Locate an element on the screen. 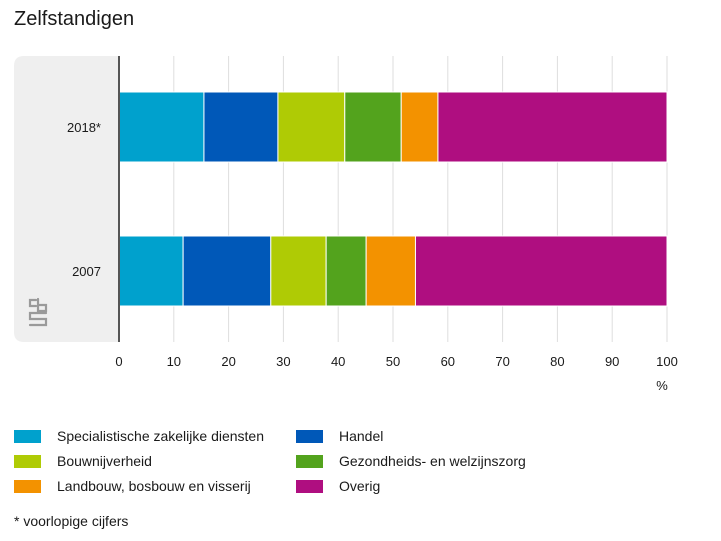 Image resolution: width=721 pixels, height=541 pixels. legend-item: Bouwnijverheid is located at coordinates (83, 461).